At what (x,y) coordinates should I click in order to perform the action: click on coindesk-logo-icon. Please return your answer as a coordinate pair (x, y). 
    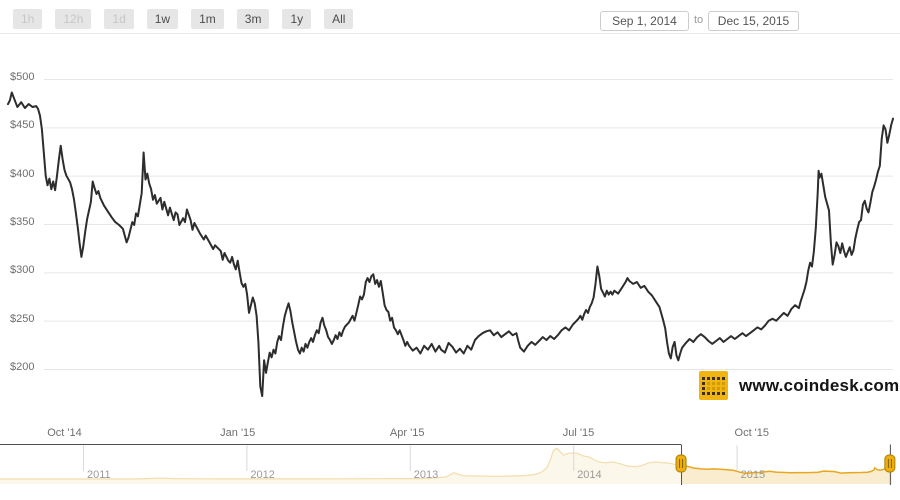
    Looking at the image, I should click on (713, 385).